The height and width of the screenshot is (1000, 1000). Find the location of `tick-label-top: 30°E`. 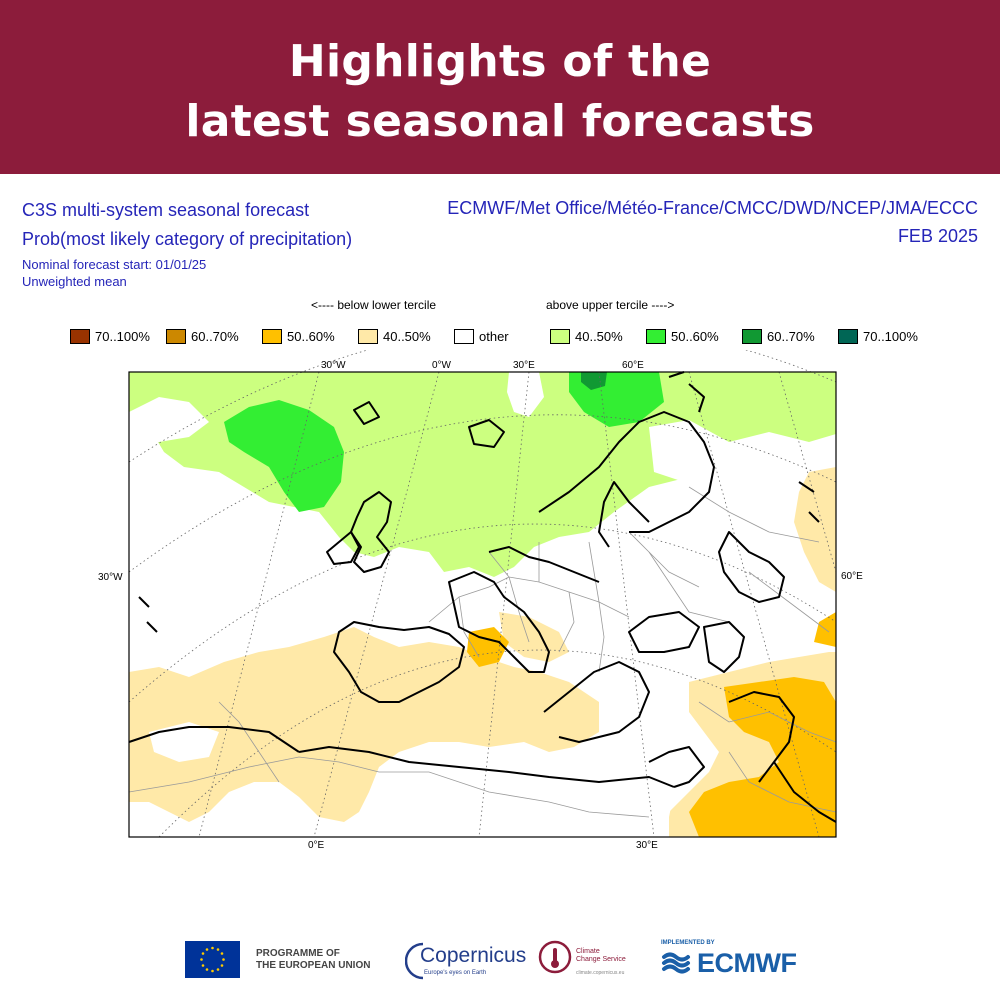

tick-label-top: 30°E is located at coordinates (524, 365).